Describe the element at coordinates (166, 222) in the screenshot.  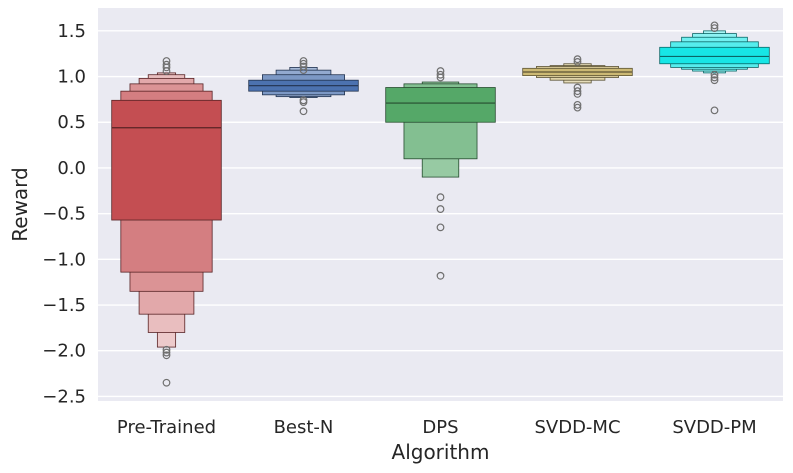
I see `boxen-pre-trained` at that location.